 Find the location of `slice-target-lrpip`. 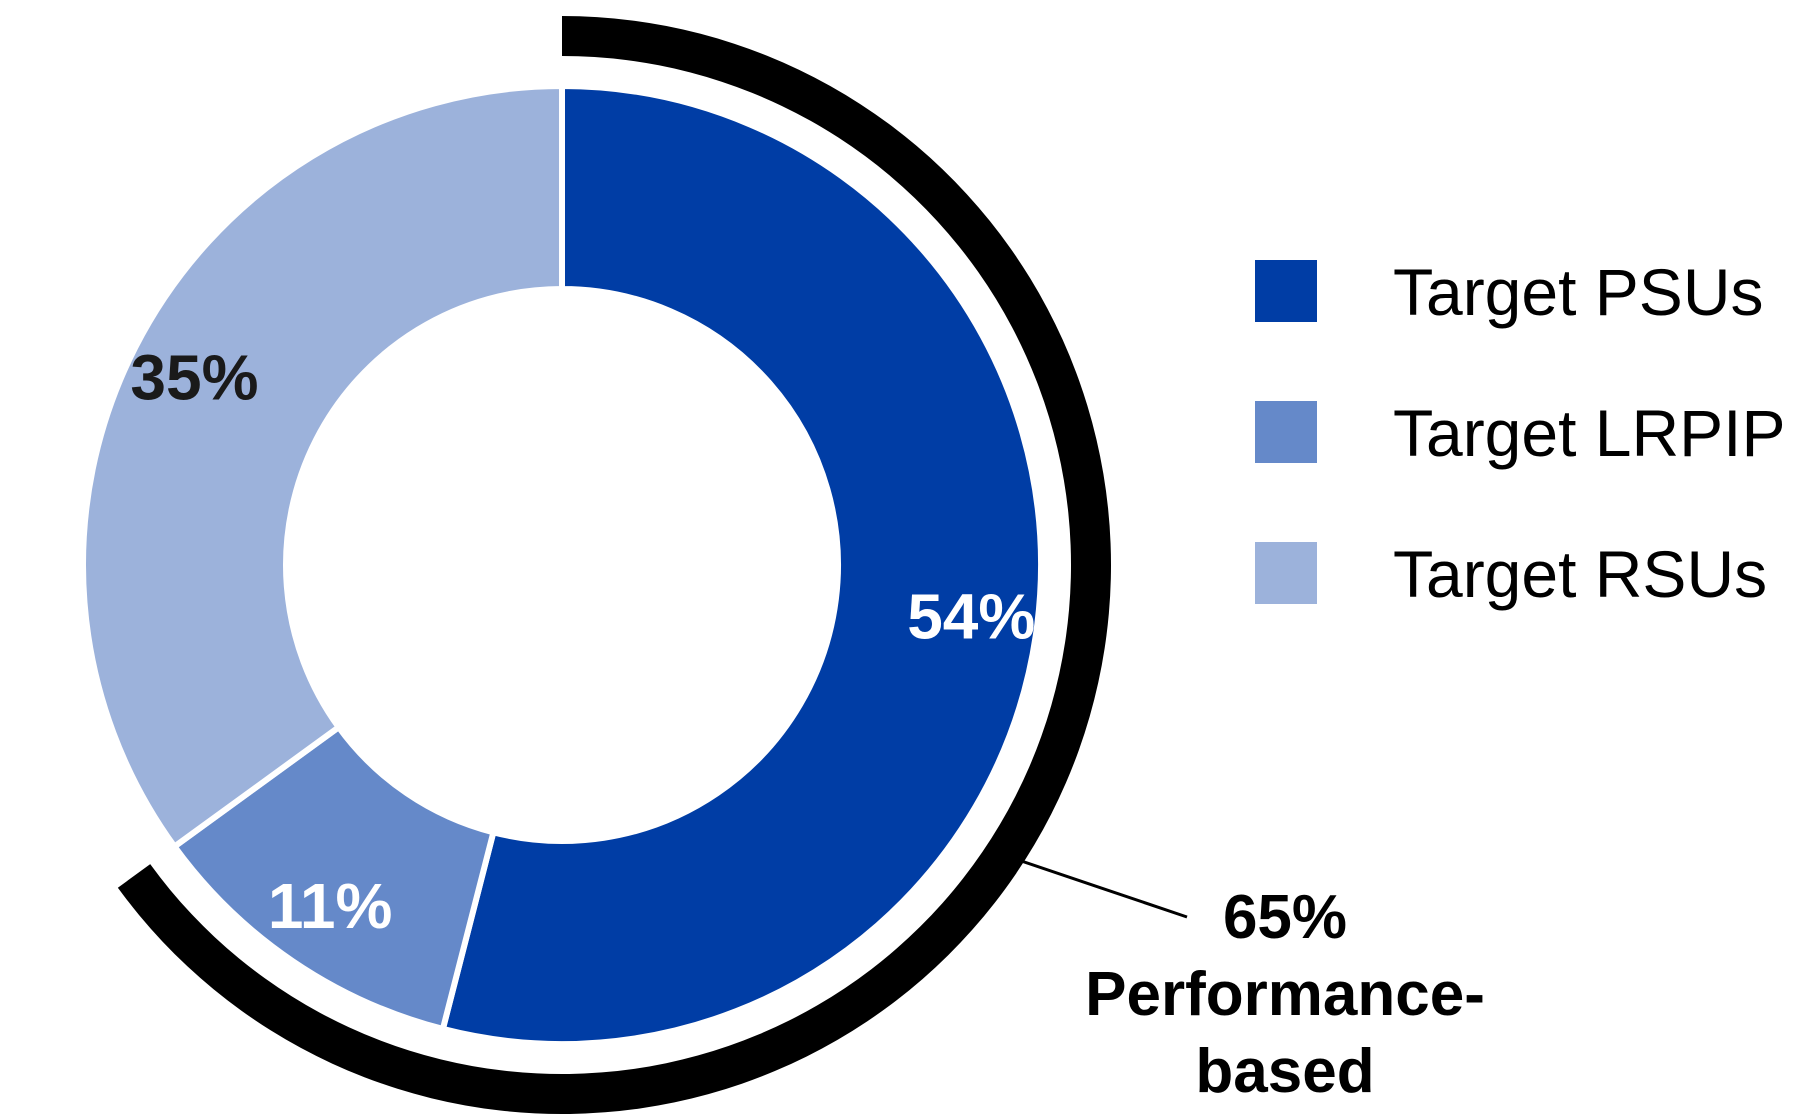

slice-target-lrpip is located at coordinates (334, 878).